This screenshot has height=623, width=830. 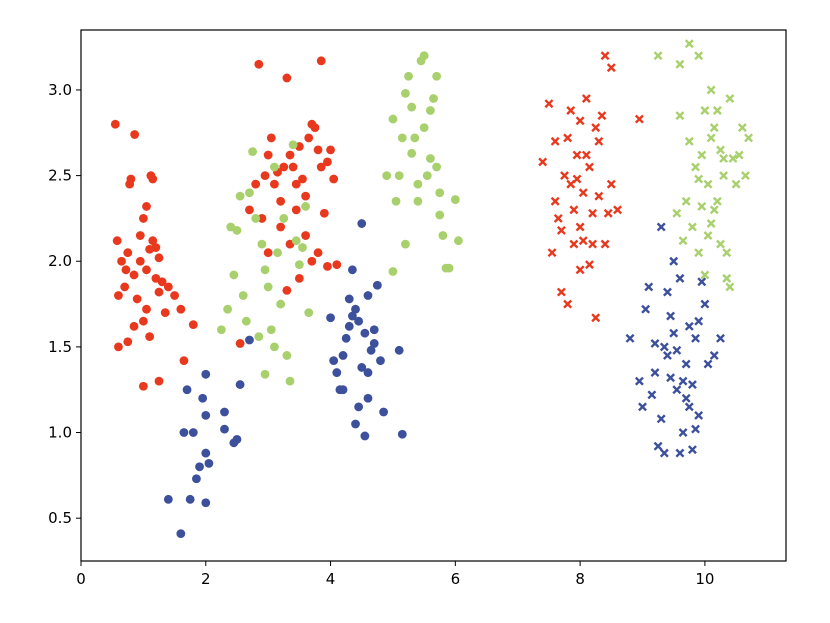 What do you see at coordinates (60, 261) in the screenshot?
I see `y-tick-label-3: 2.0` at bounding box center [60, 261].